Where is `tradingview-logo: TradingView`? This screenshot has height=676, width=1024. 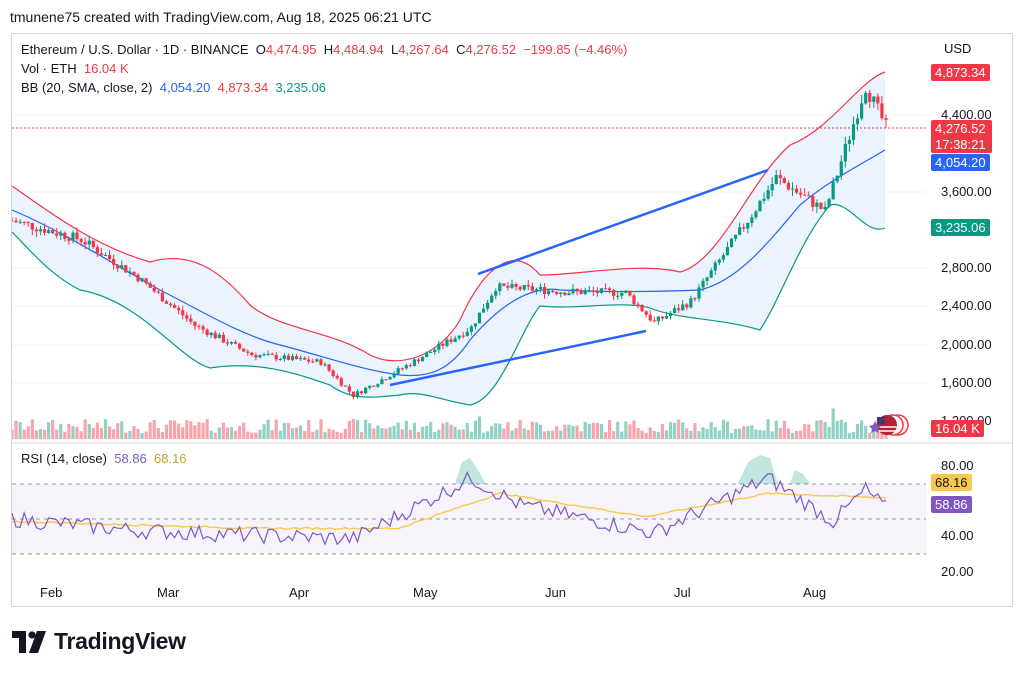 tradingview-logo: TradingView is located at coordinates (99, 641).